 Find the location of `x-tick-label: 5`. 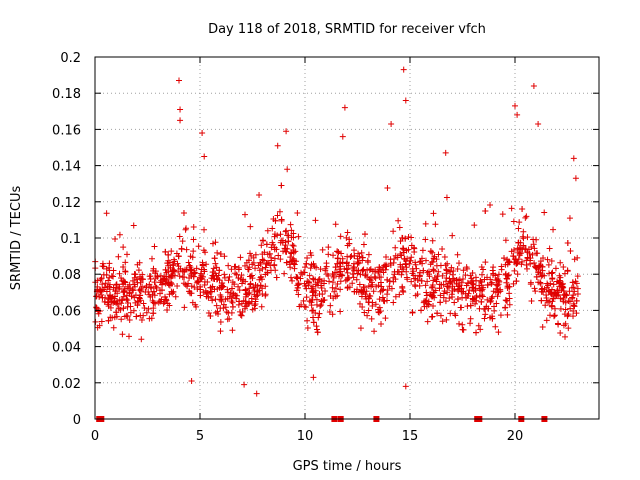

x-tick-label: 5 is located at coordinates (200, 436).